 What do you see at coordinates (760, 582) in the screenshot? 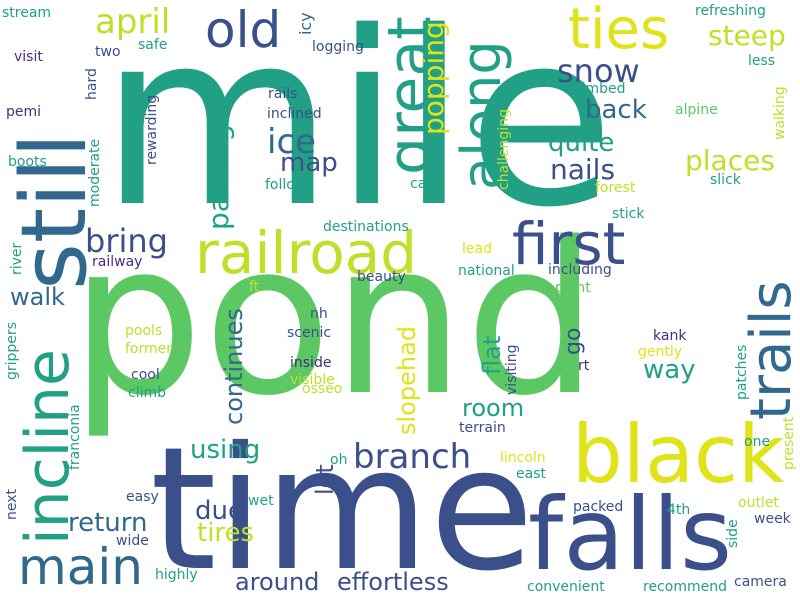
I see `word-camera: camera` at bounding box center [760, 582].